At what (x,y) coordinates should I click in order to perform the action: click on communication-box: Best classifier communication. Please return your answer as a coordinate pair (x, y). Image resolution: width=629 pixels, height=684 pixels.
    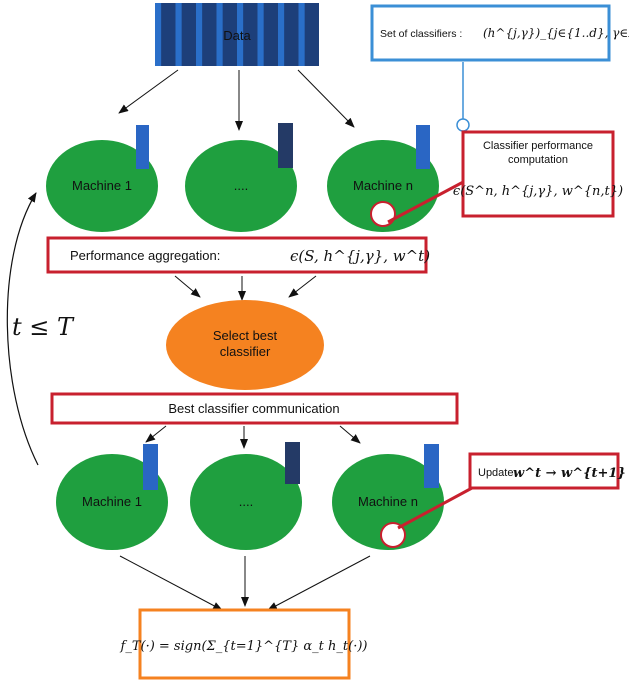
    Looking at the image, I should click on (254, 408).